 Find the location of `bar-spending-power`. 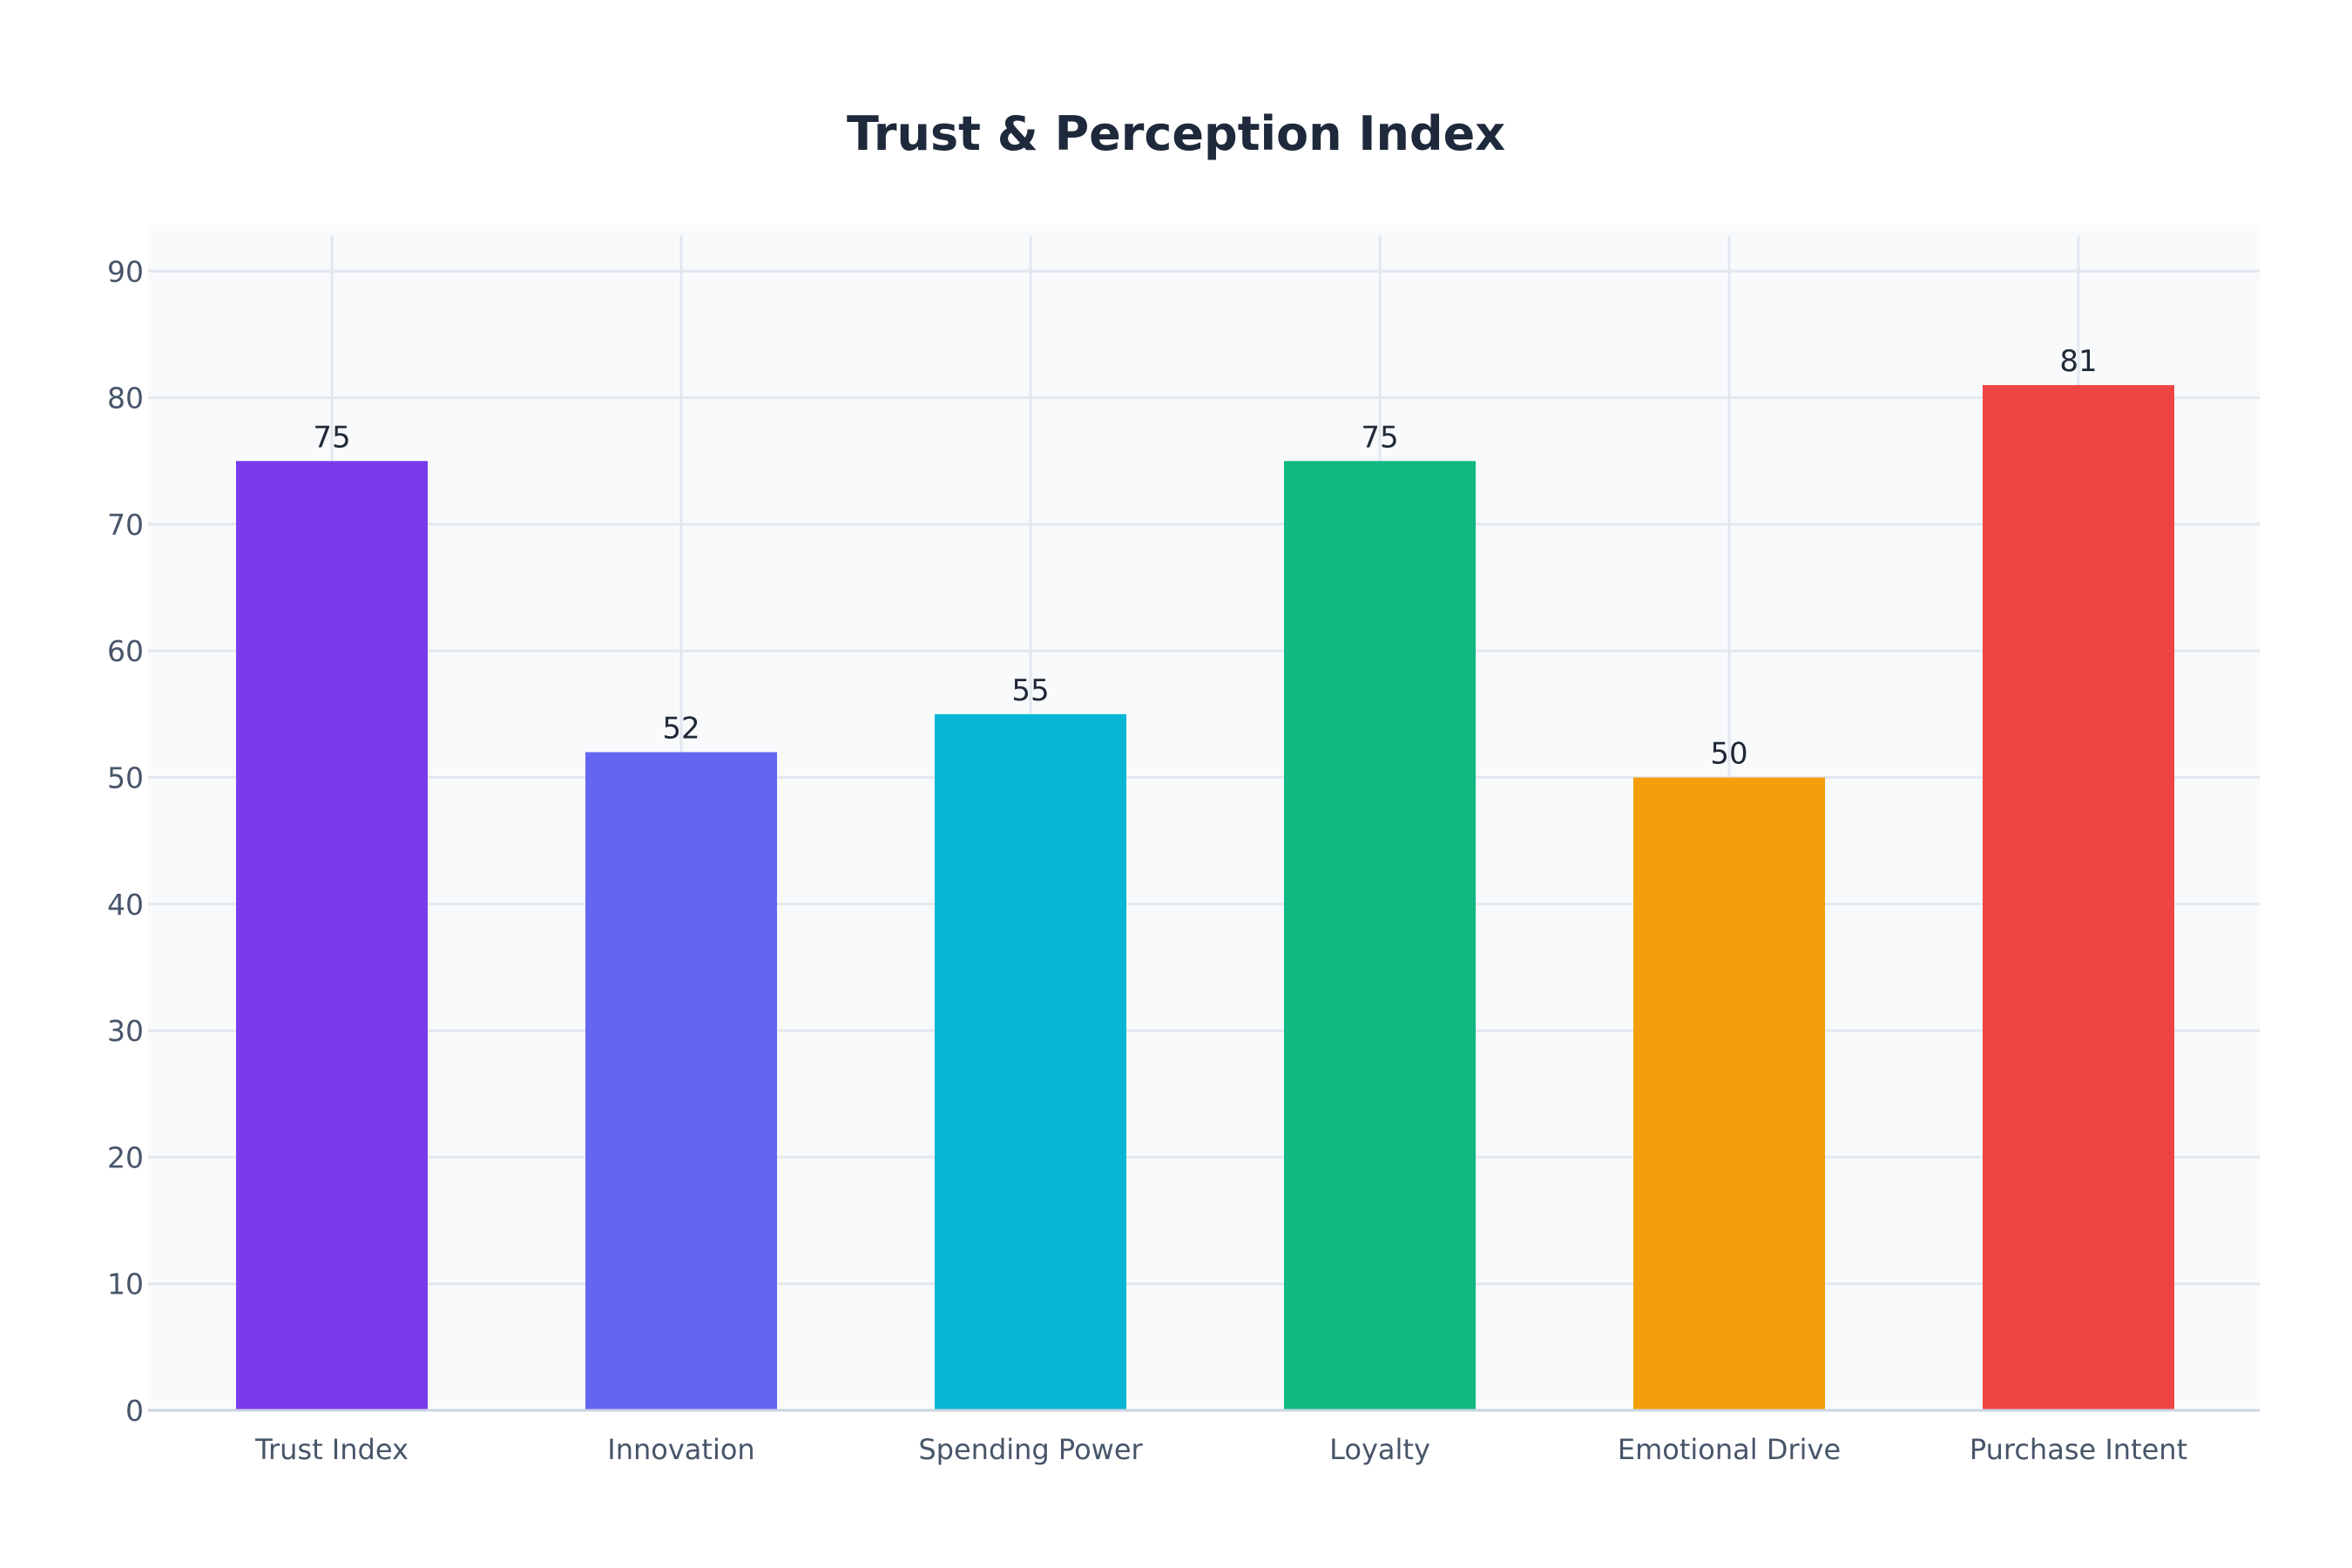

bar-spending-power is located at coordinates (1030, 1061).